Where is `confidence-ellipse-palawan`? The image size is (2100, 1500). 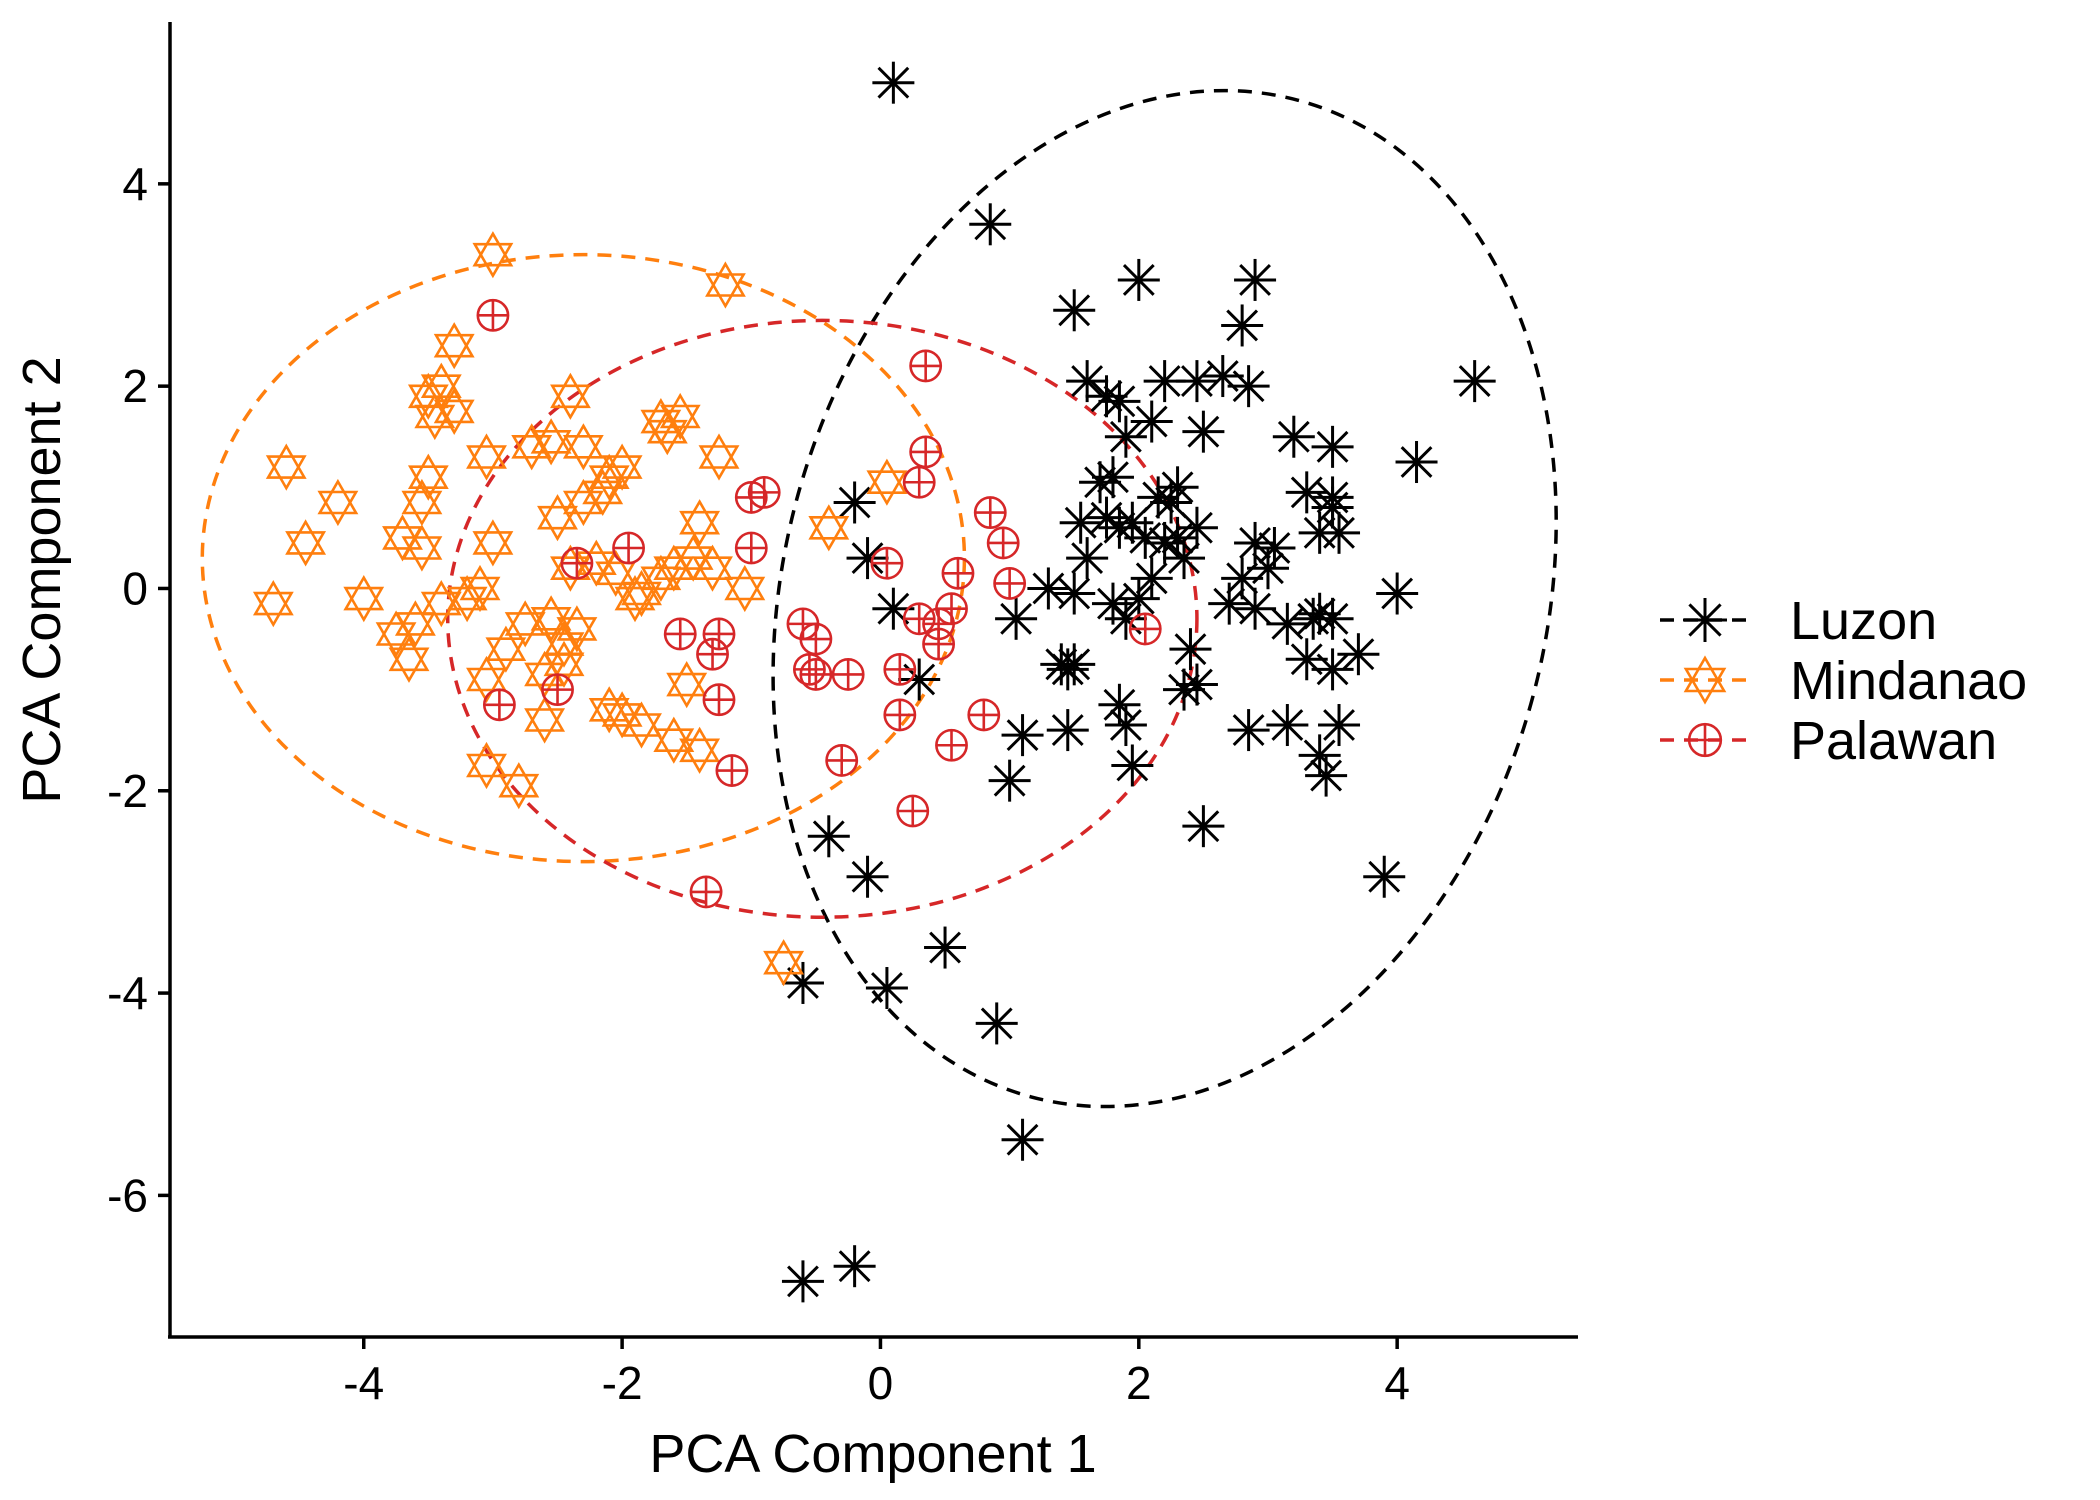 confidence-ellipse-palawan is located at coordinates (822, 618).